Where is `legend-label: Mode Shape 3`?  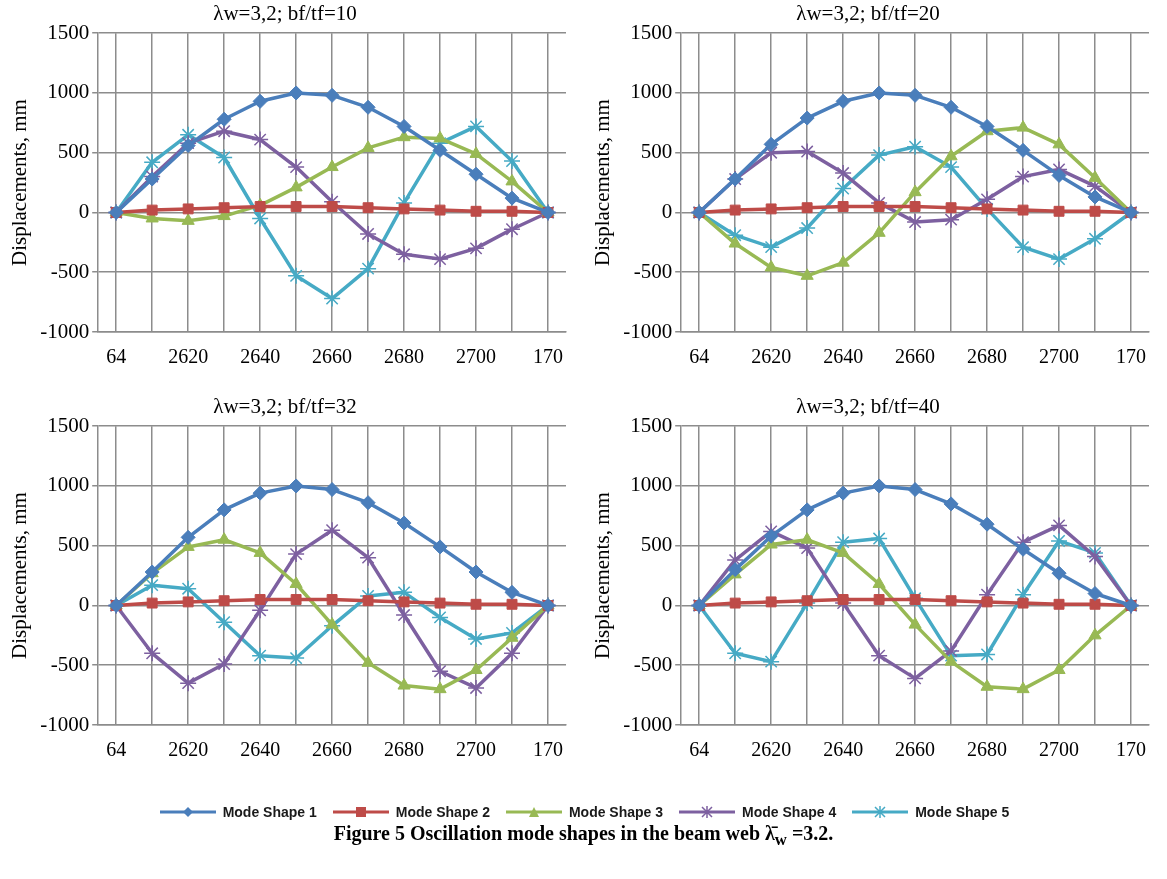 legend-label: Mode Shape 3 is located at coordinates (616, 812).